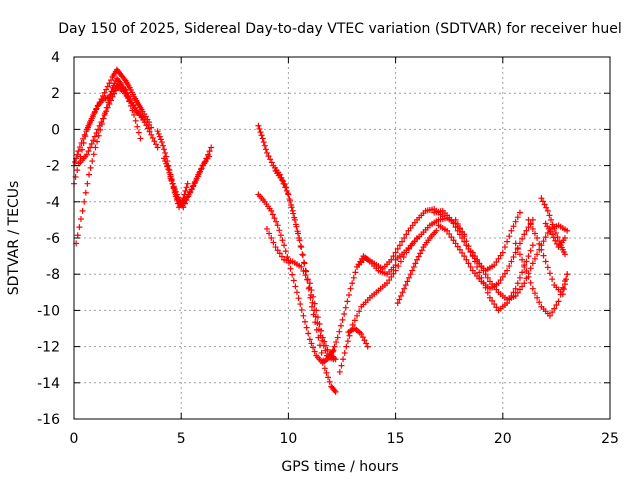 This screenshot has width=640, height=480. What do you see at coordinates (53, 239) in the screenshot?
I see `y-tick-label: -6` at bounding box center [53, 239].